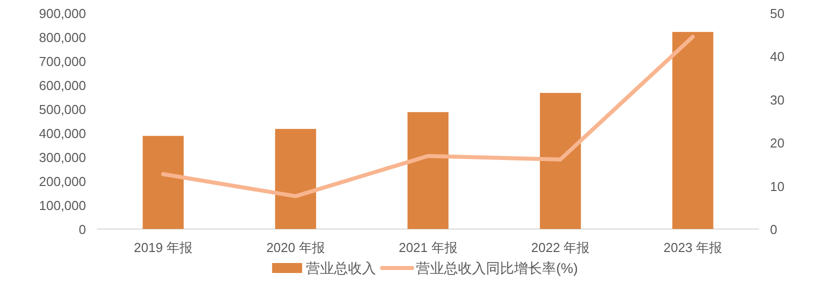 The width and height of the screenshot is (813, 293). What do you see at coordinates (497, 268) in the screenshot?
I see `legend-label: 营业总收入同比增长率(%)` at bounding box center [497, 268].